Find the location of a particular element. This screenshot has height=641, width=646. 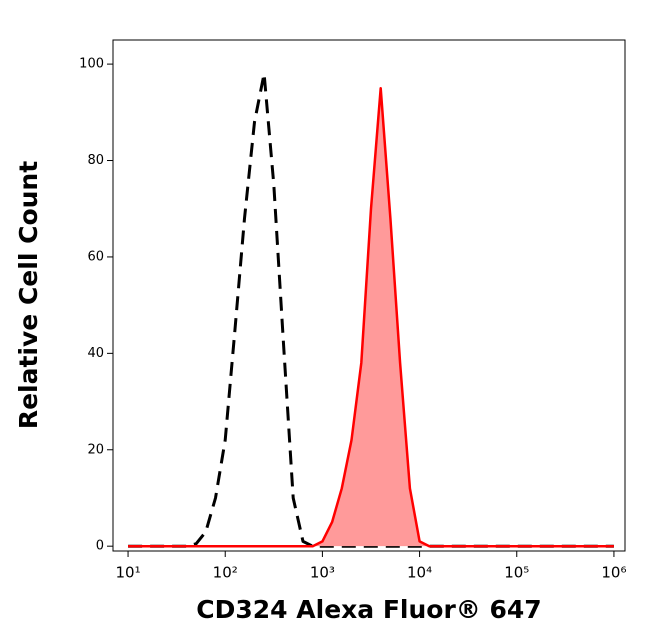

y-tick-label: 80 is located at coordinates (95, 160).